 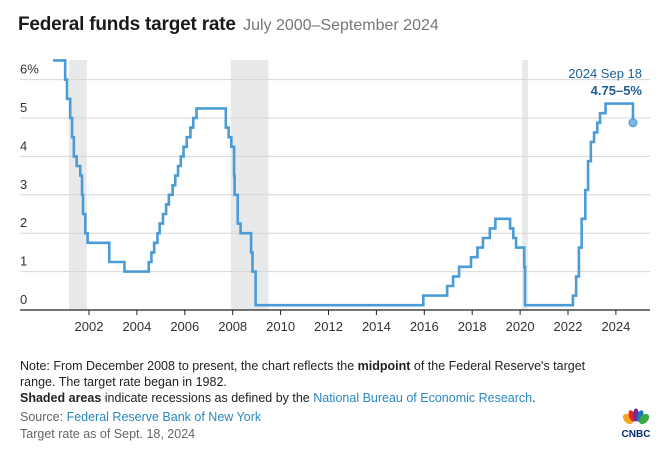 What do you see at coordinates (23, 299) in the screenshot?
I see `y-tick-label: 0` at bounding box center [23, 299].